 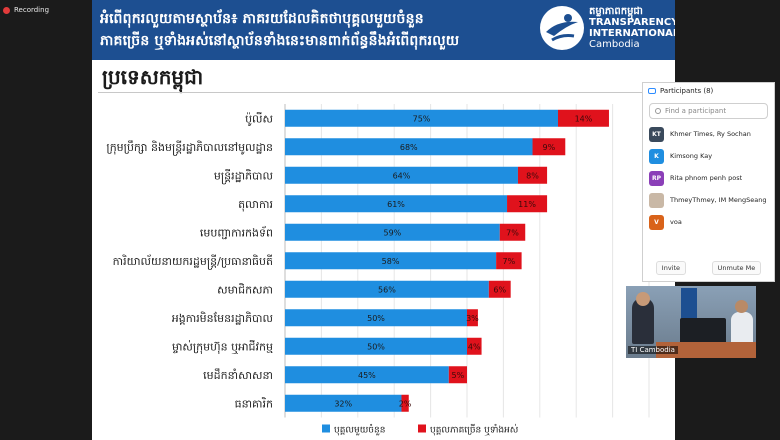 I want to click on bar-data-label: 75%, so click(x=422, y=118).